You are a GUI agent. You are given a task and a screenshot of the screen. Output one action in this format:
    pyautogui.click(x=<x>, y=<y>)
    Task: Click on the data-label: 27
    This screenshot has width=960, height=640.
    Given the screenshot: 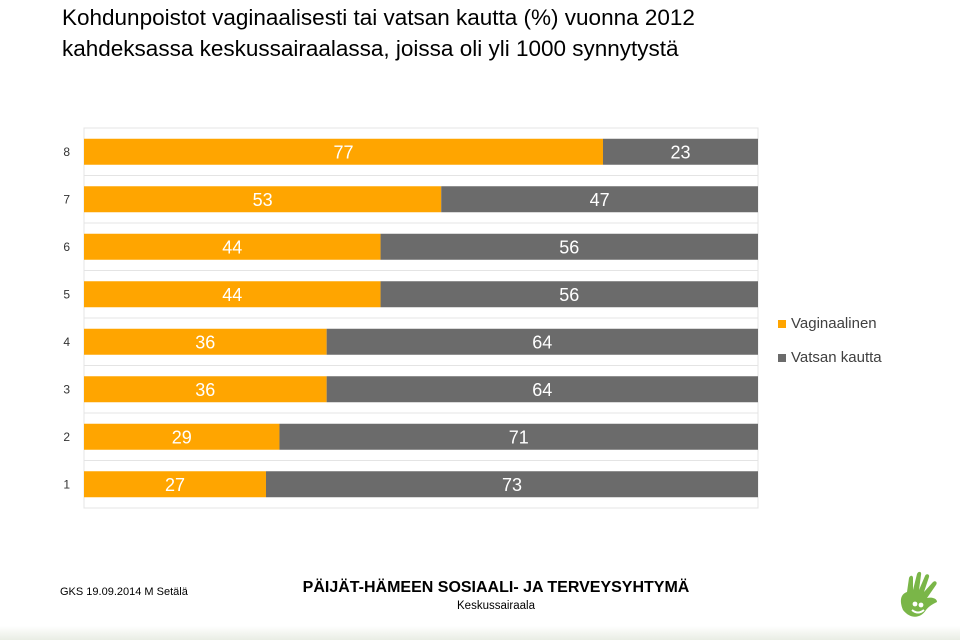 What is the action you would take?
    pyautogui.click(x=175, y=485)
    